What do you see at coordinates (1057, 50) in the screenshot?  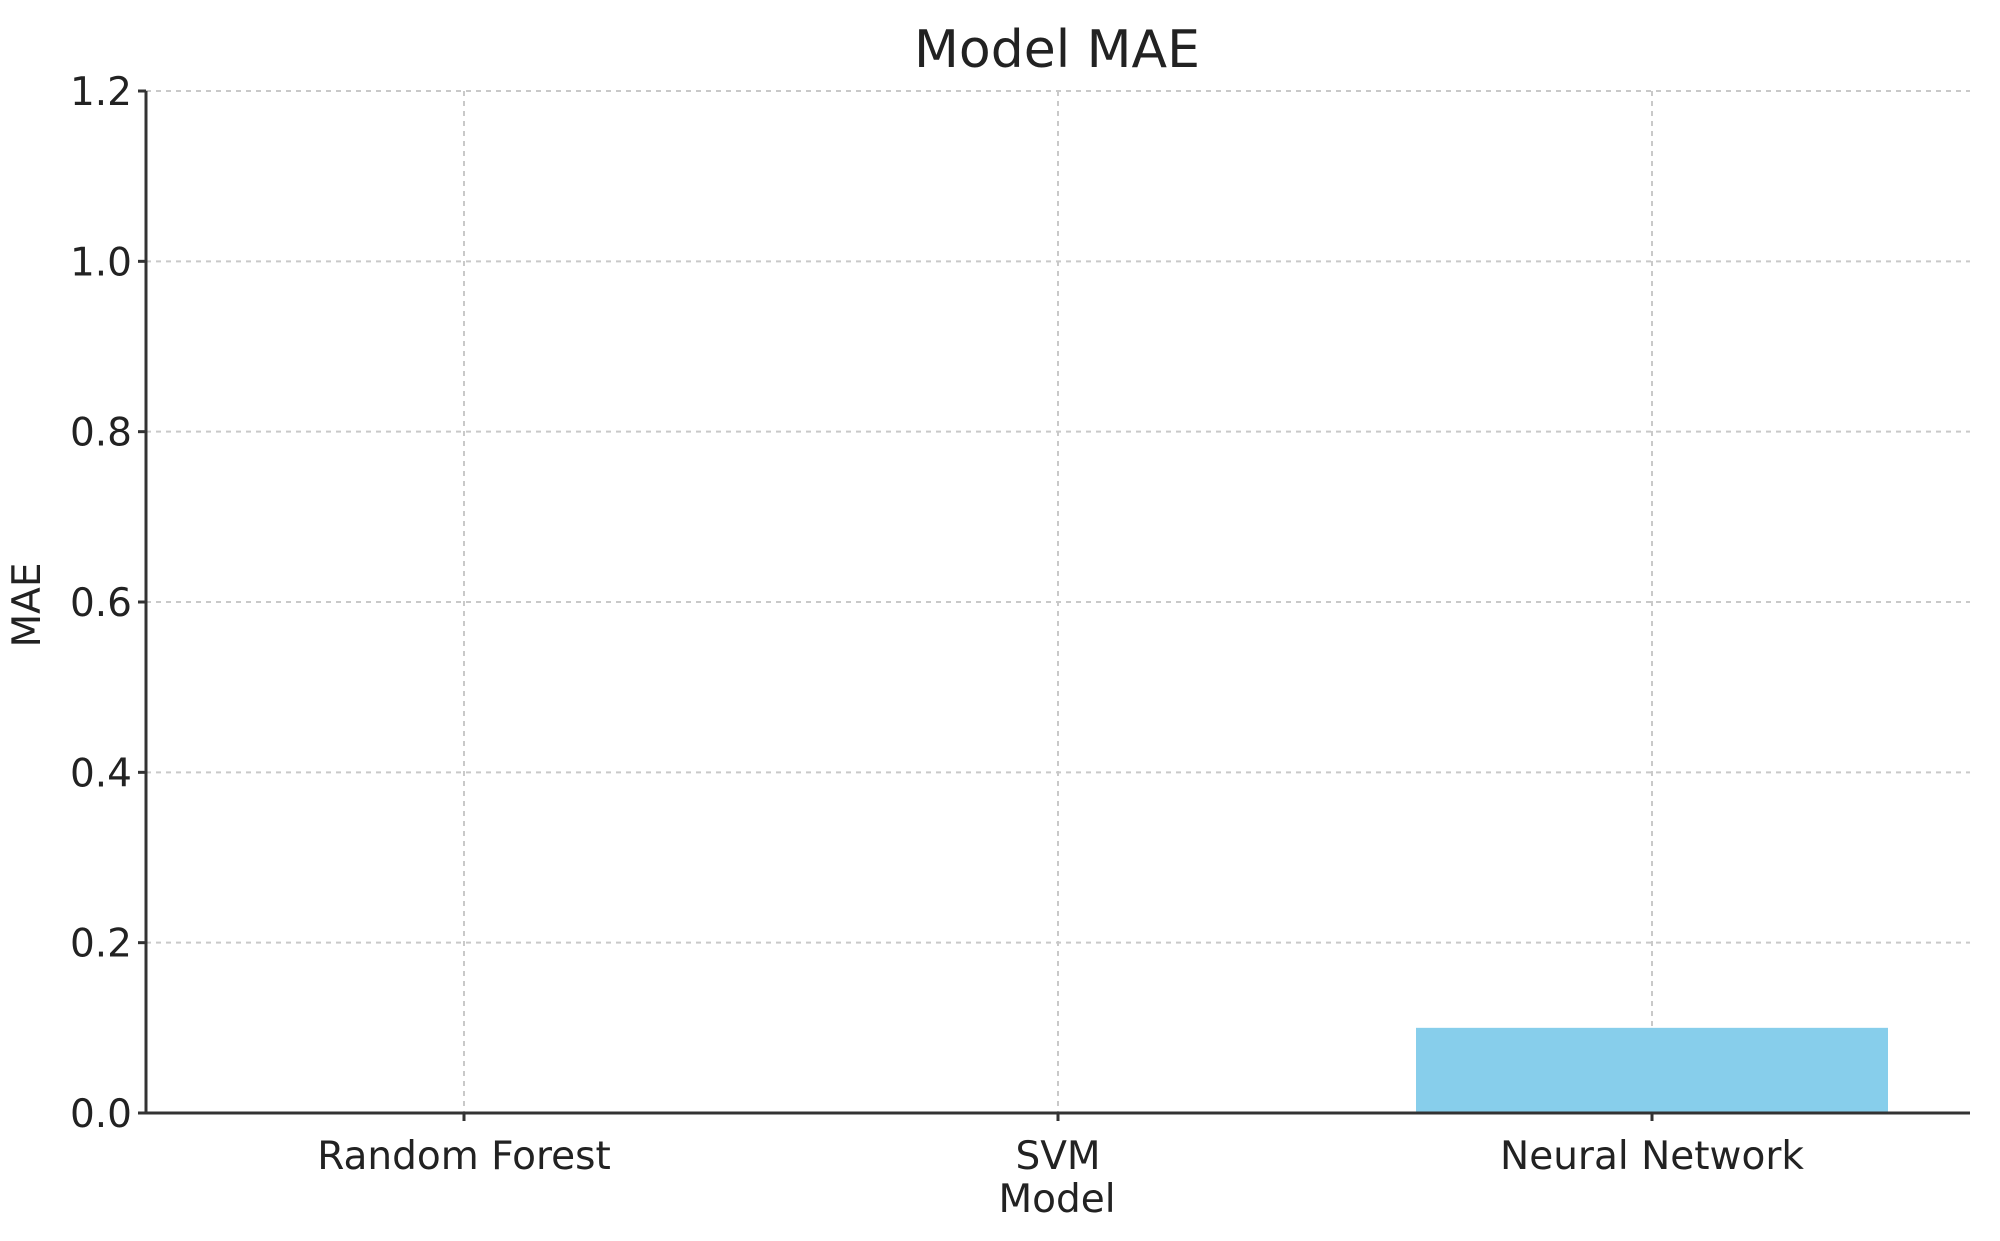 I see `chart-title: Model MAE` at bounding box center [1057, 50].